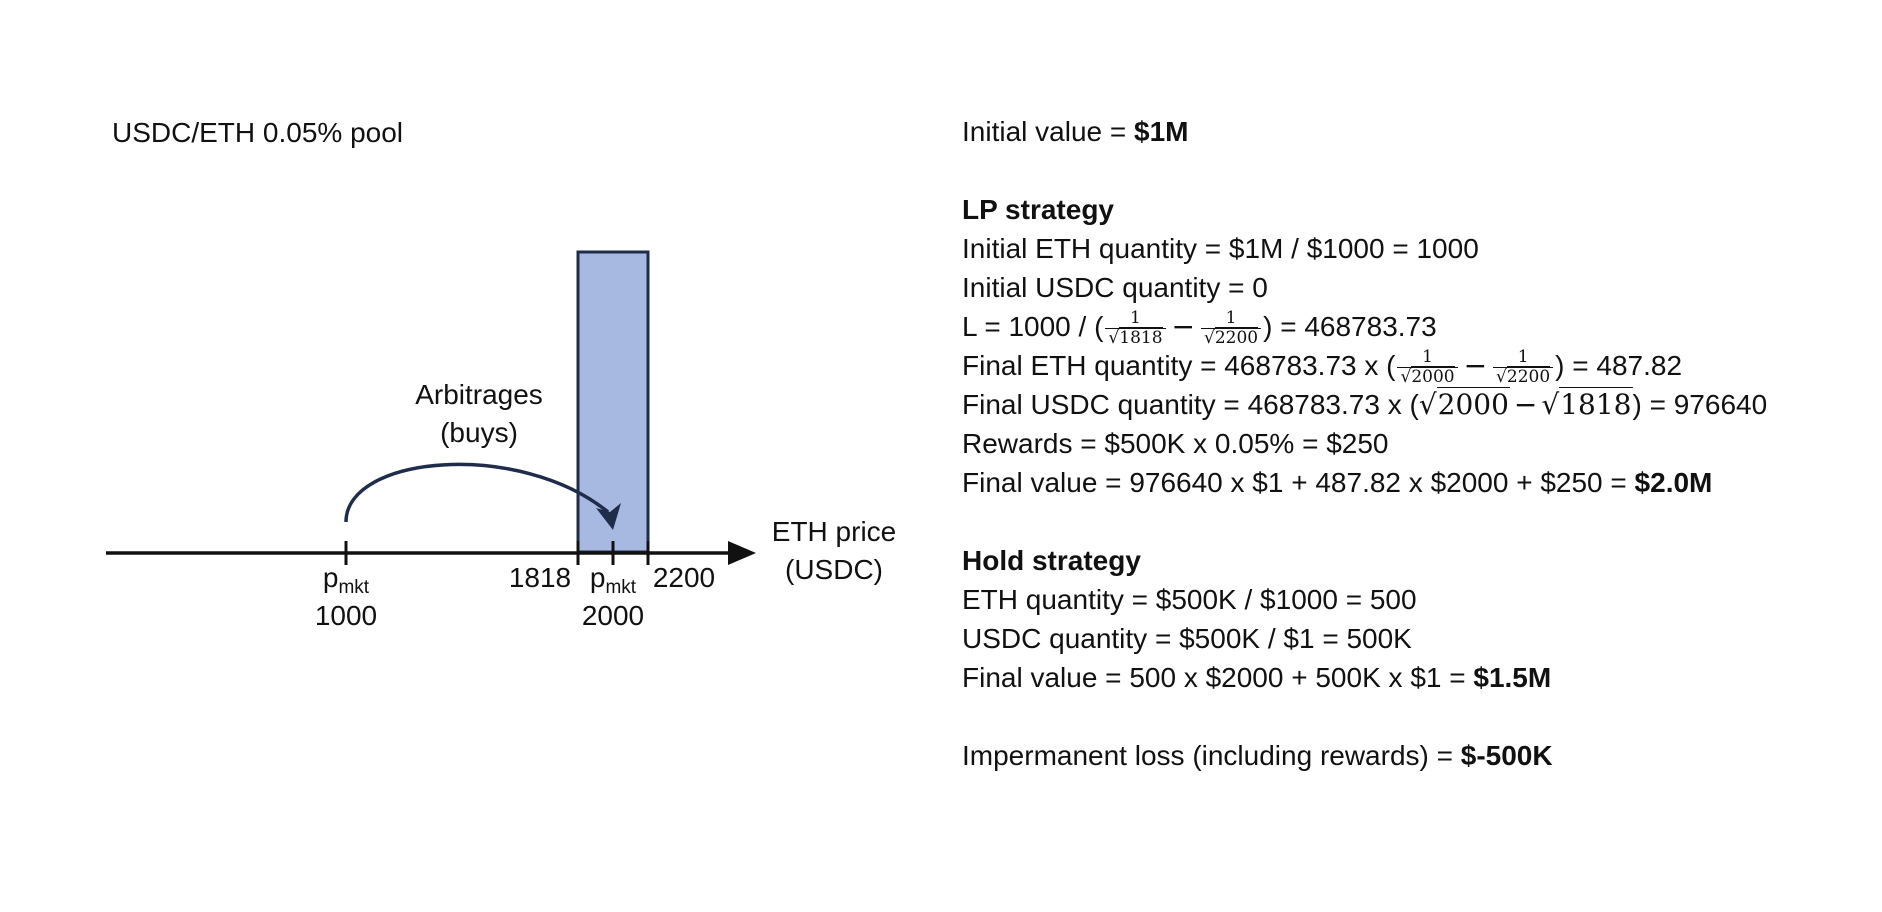 The height and width of the screenshot is (912, 1882). Describe the element at coordinates (834, 569) in the screenshot. I see `axis-label-line2: (USDC)` at that location.